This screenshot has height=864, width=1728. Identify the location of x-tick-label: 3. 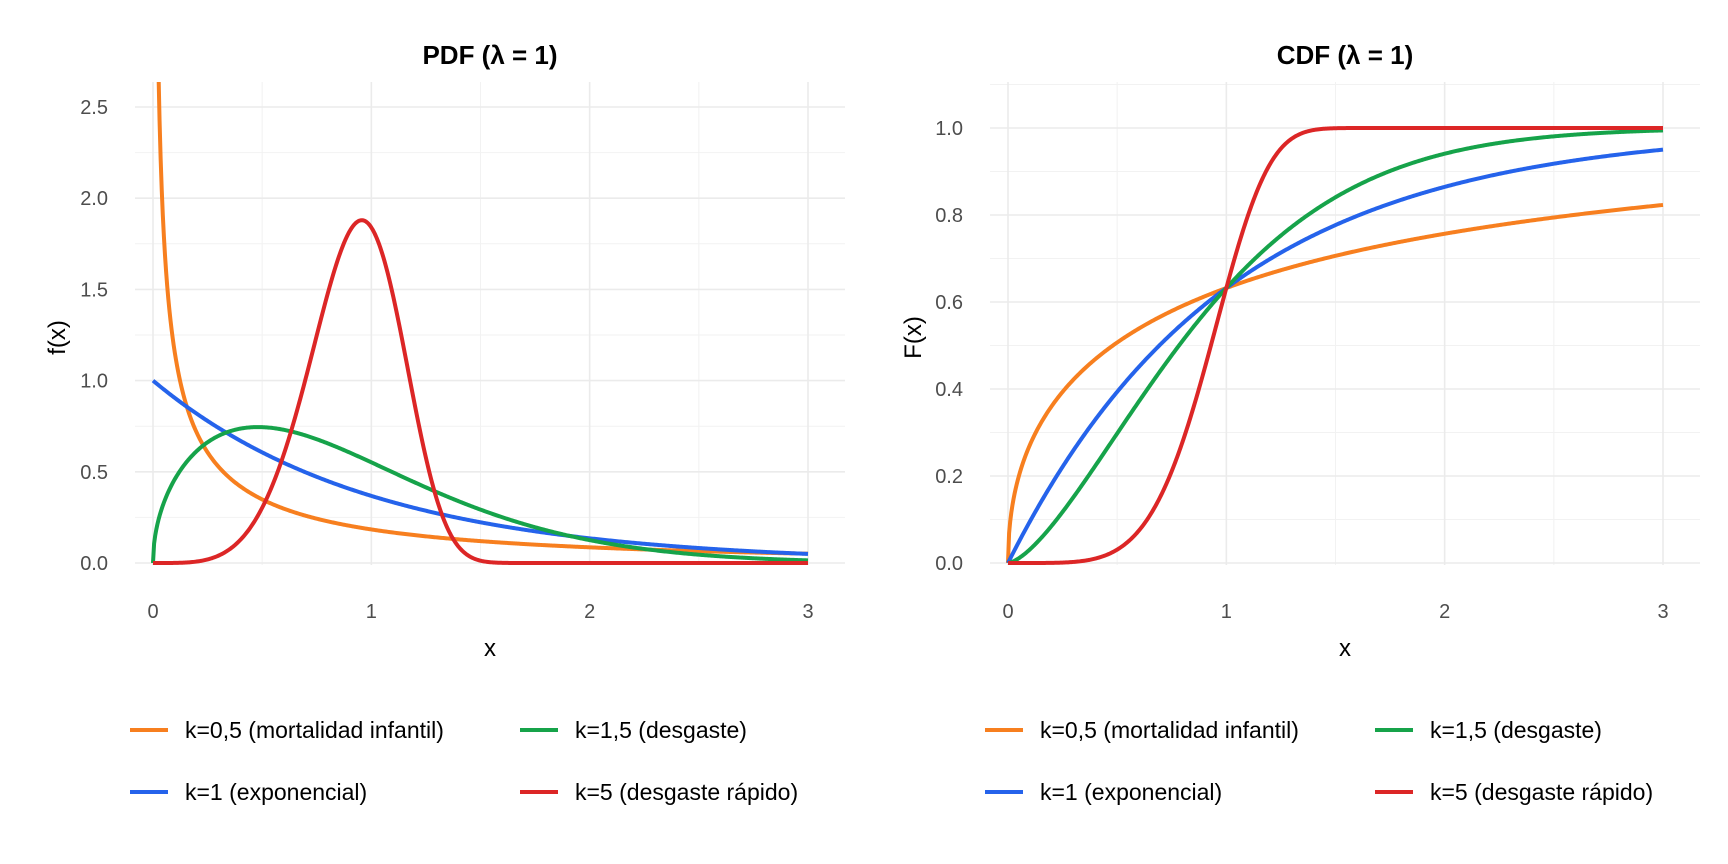
(1662, 612).